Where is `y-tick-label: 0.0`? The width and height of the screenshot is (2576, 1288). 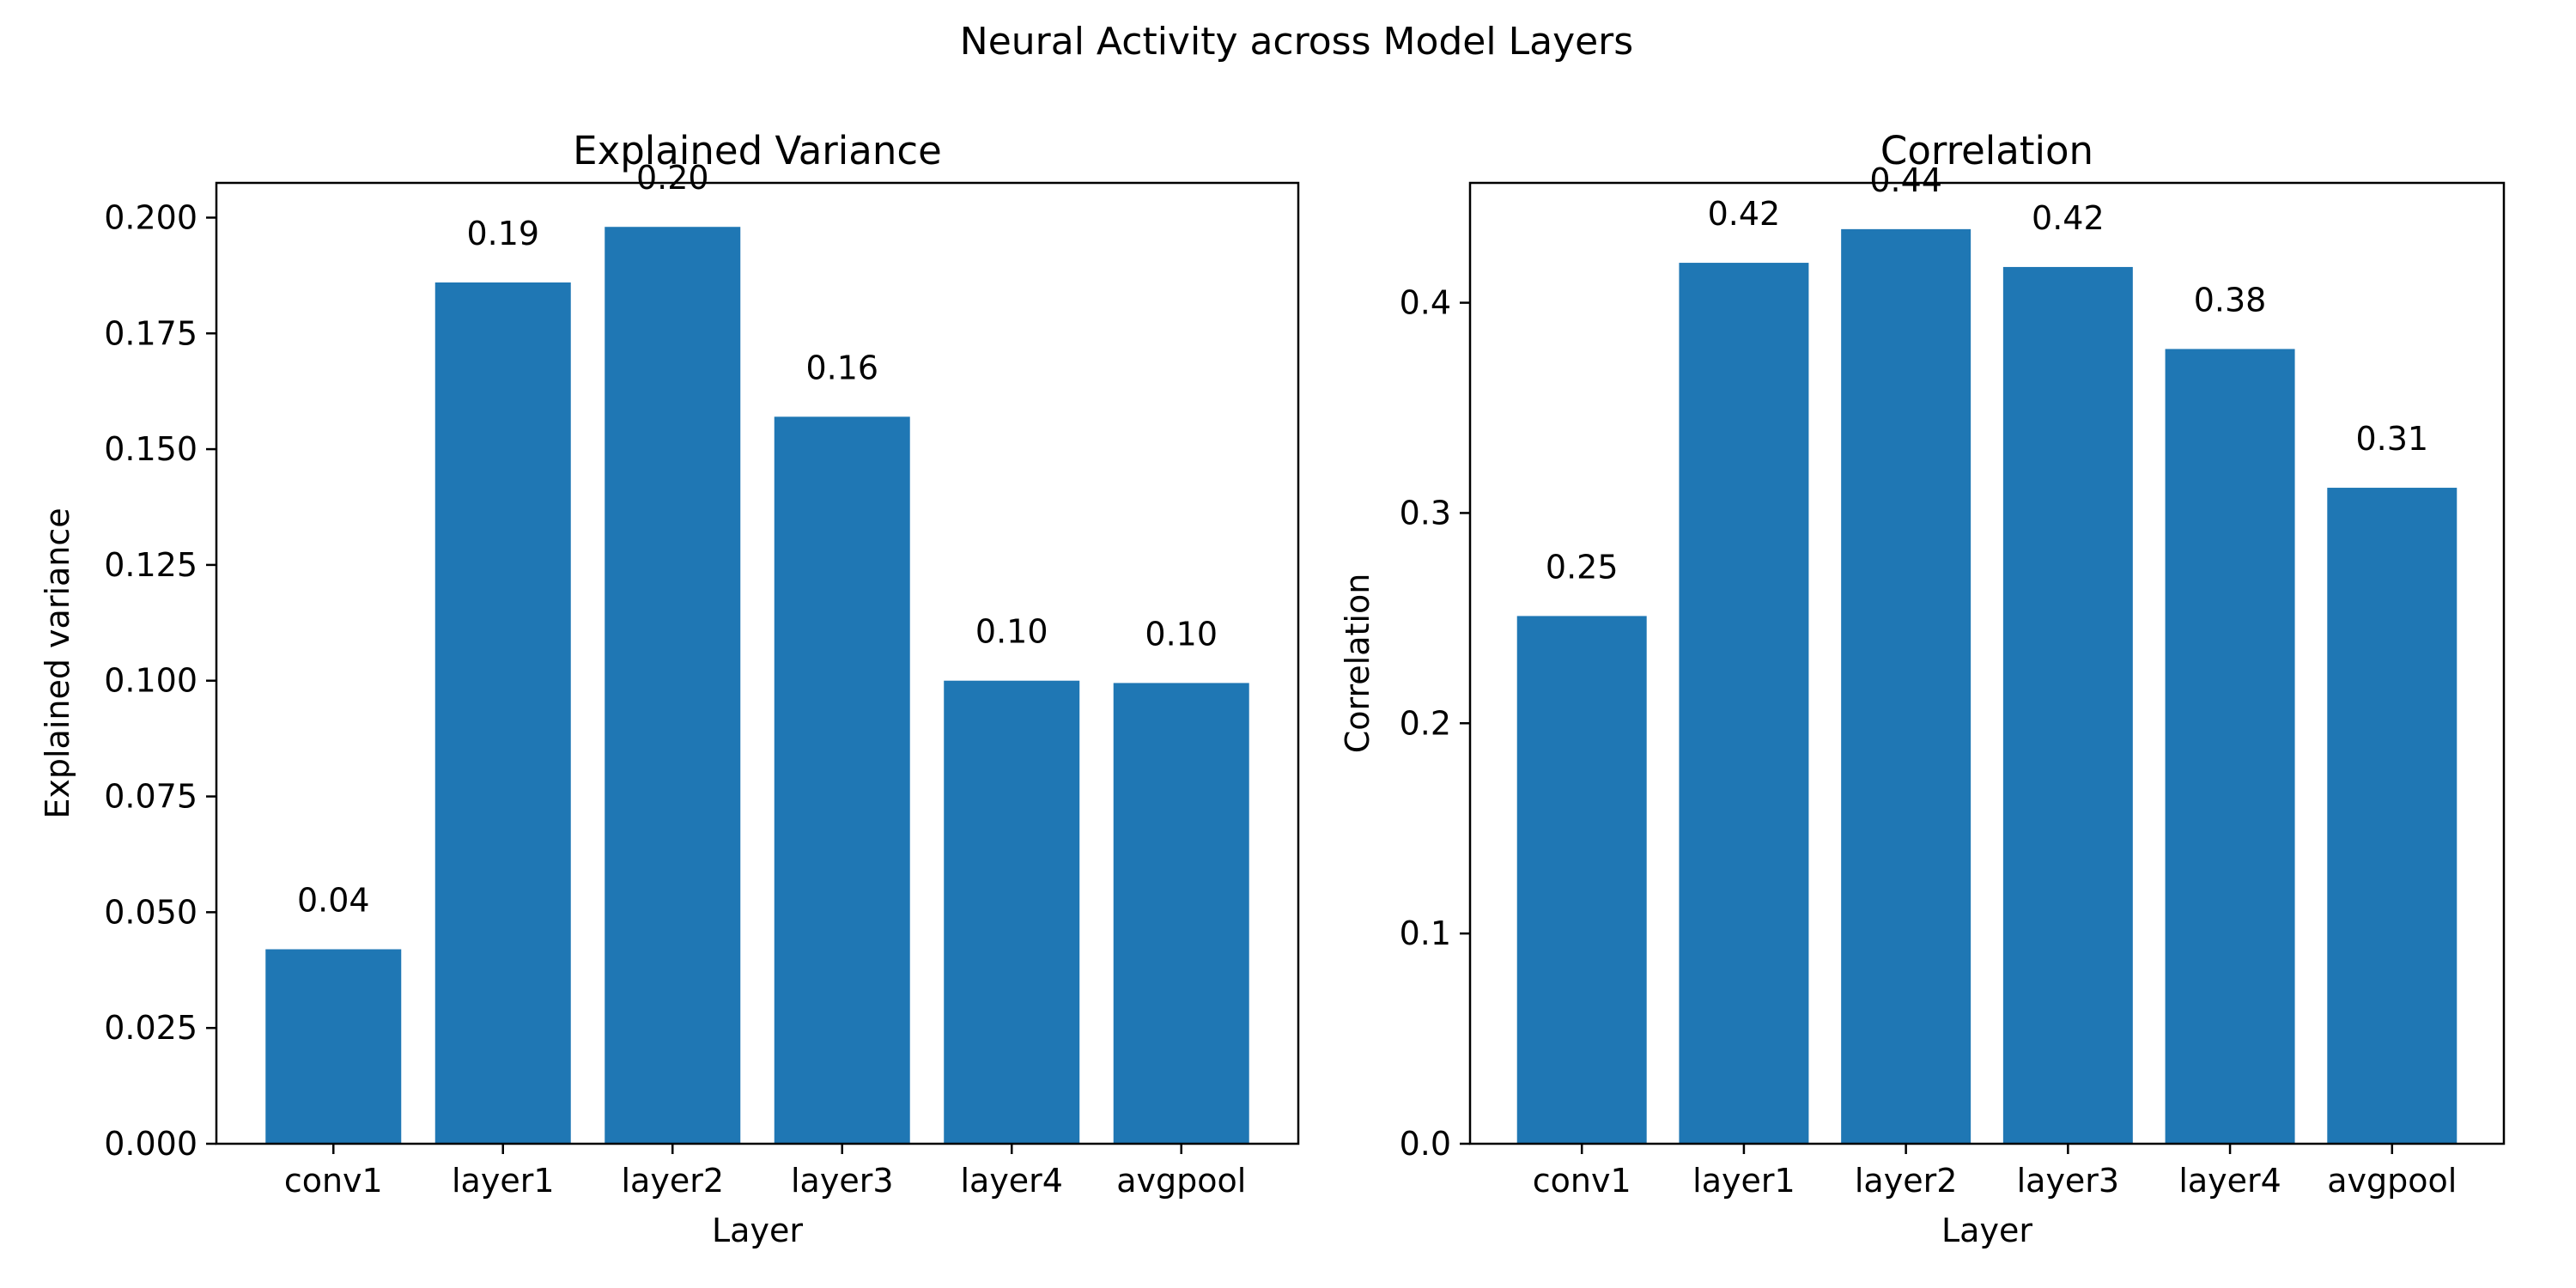 y-tick-label: 0.0 is located at coordinates (1426, 1144).